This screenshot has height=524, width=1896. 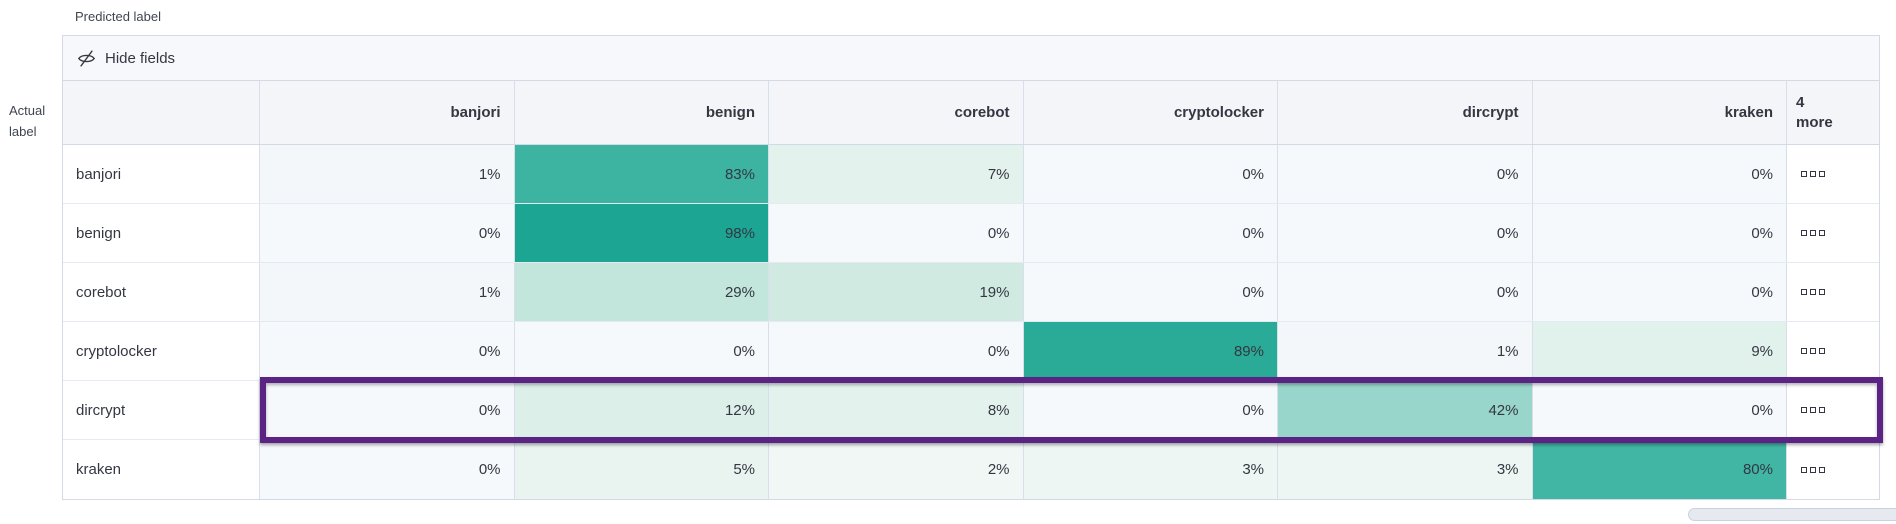 What do you see at coordinates (1800, 102) in the screenshot?
I see `more-columns-count: 4` at bounding box center [1800, 102].